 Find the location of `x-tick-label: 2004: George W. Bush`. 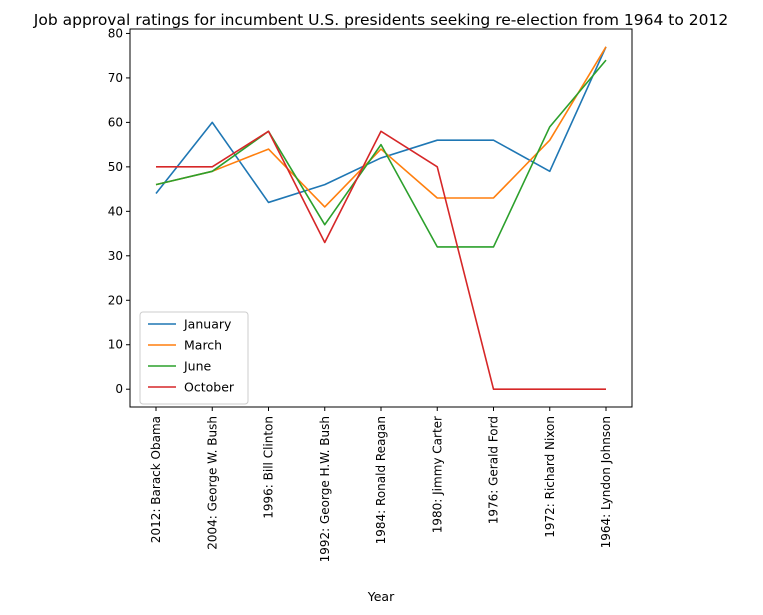

x-tick-label: 2004: George W. Bush is located at coordinates (212, 483).